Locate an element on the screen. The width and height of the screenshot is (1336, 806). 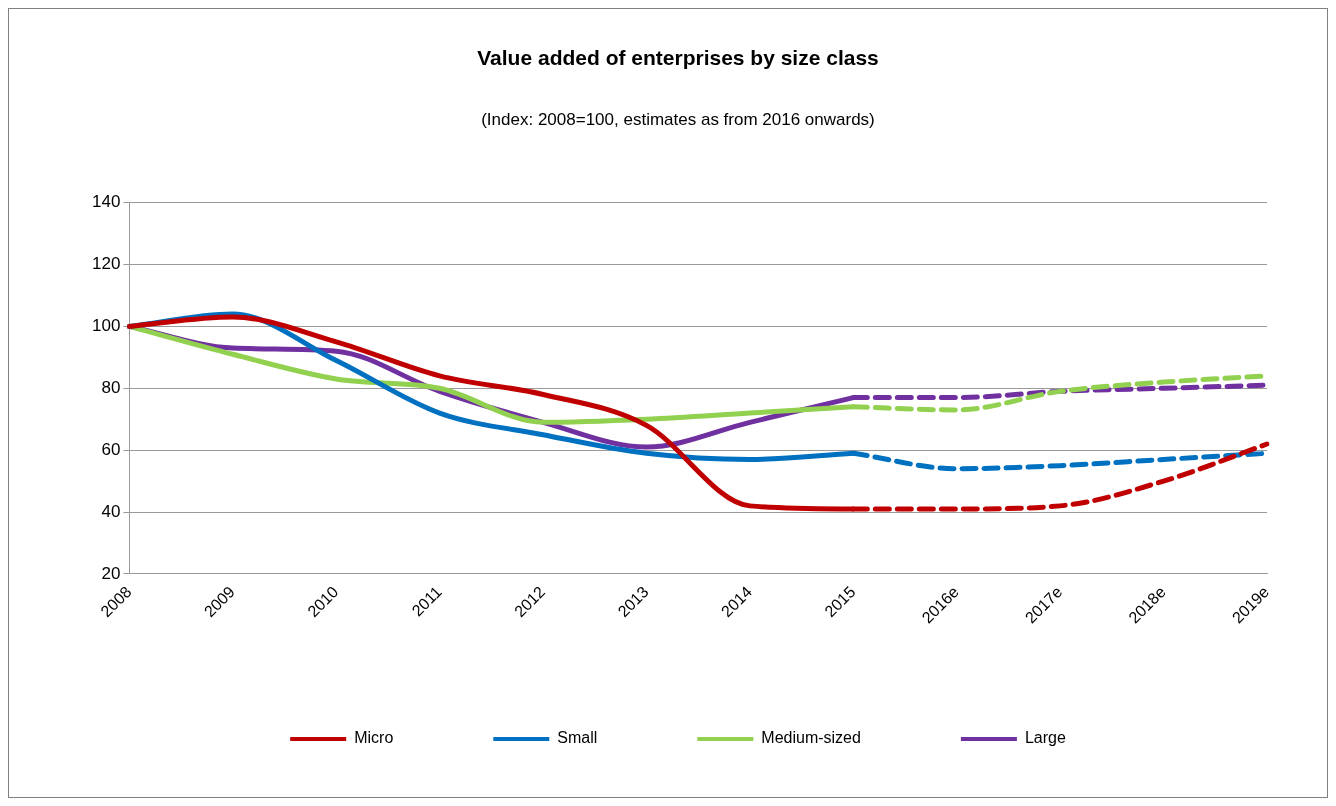
y-tick-label: 40 is located at coordinates (111, 511).